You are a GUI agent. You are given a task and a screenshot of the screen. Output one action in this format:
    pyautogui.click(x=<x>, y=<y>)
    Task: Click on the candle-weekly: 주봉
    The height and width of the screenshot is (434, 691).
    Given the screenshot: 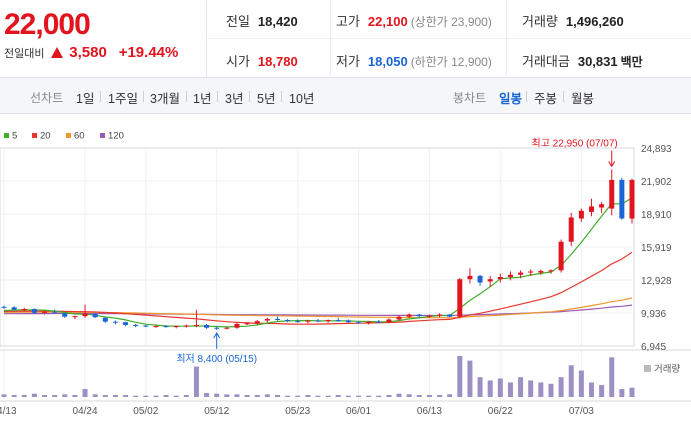 What is the action you would take?
    pyautogui.click(x=546, y=99)
    